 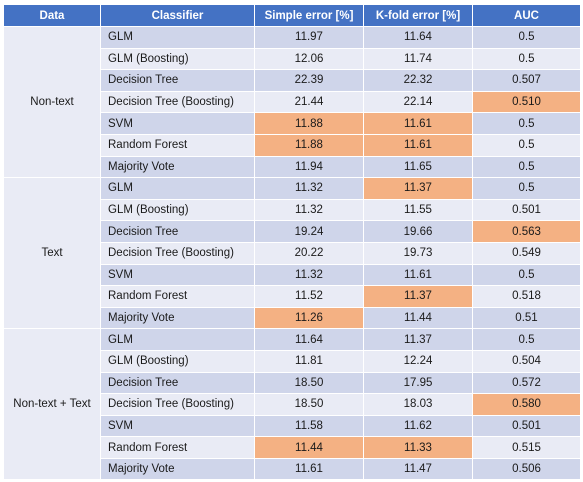 I want to click on table-row: Decision Tree (Boosting) 18.50 18.03 0.580, so click(x=292, y=404).